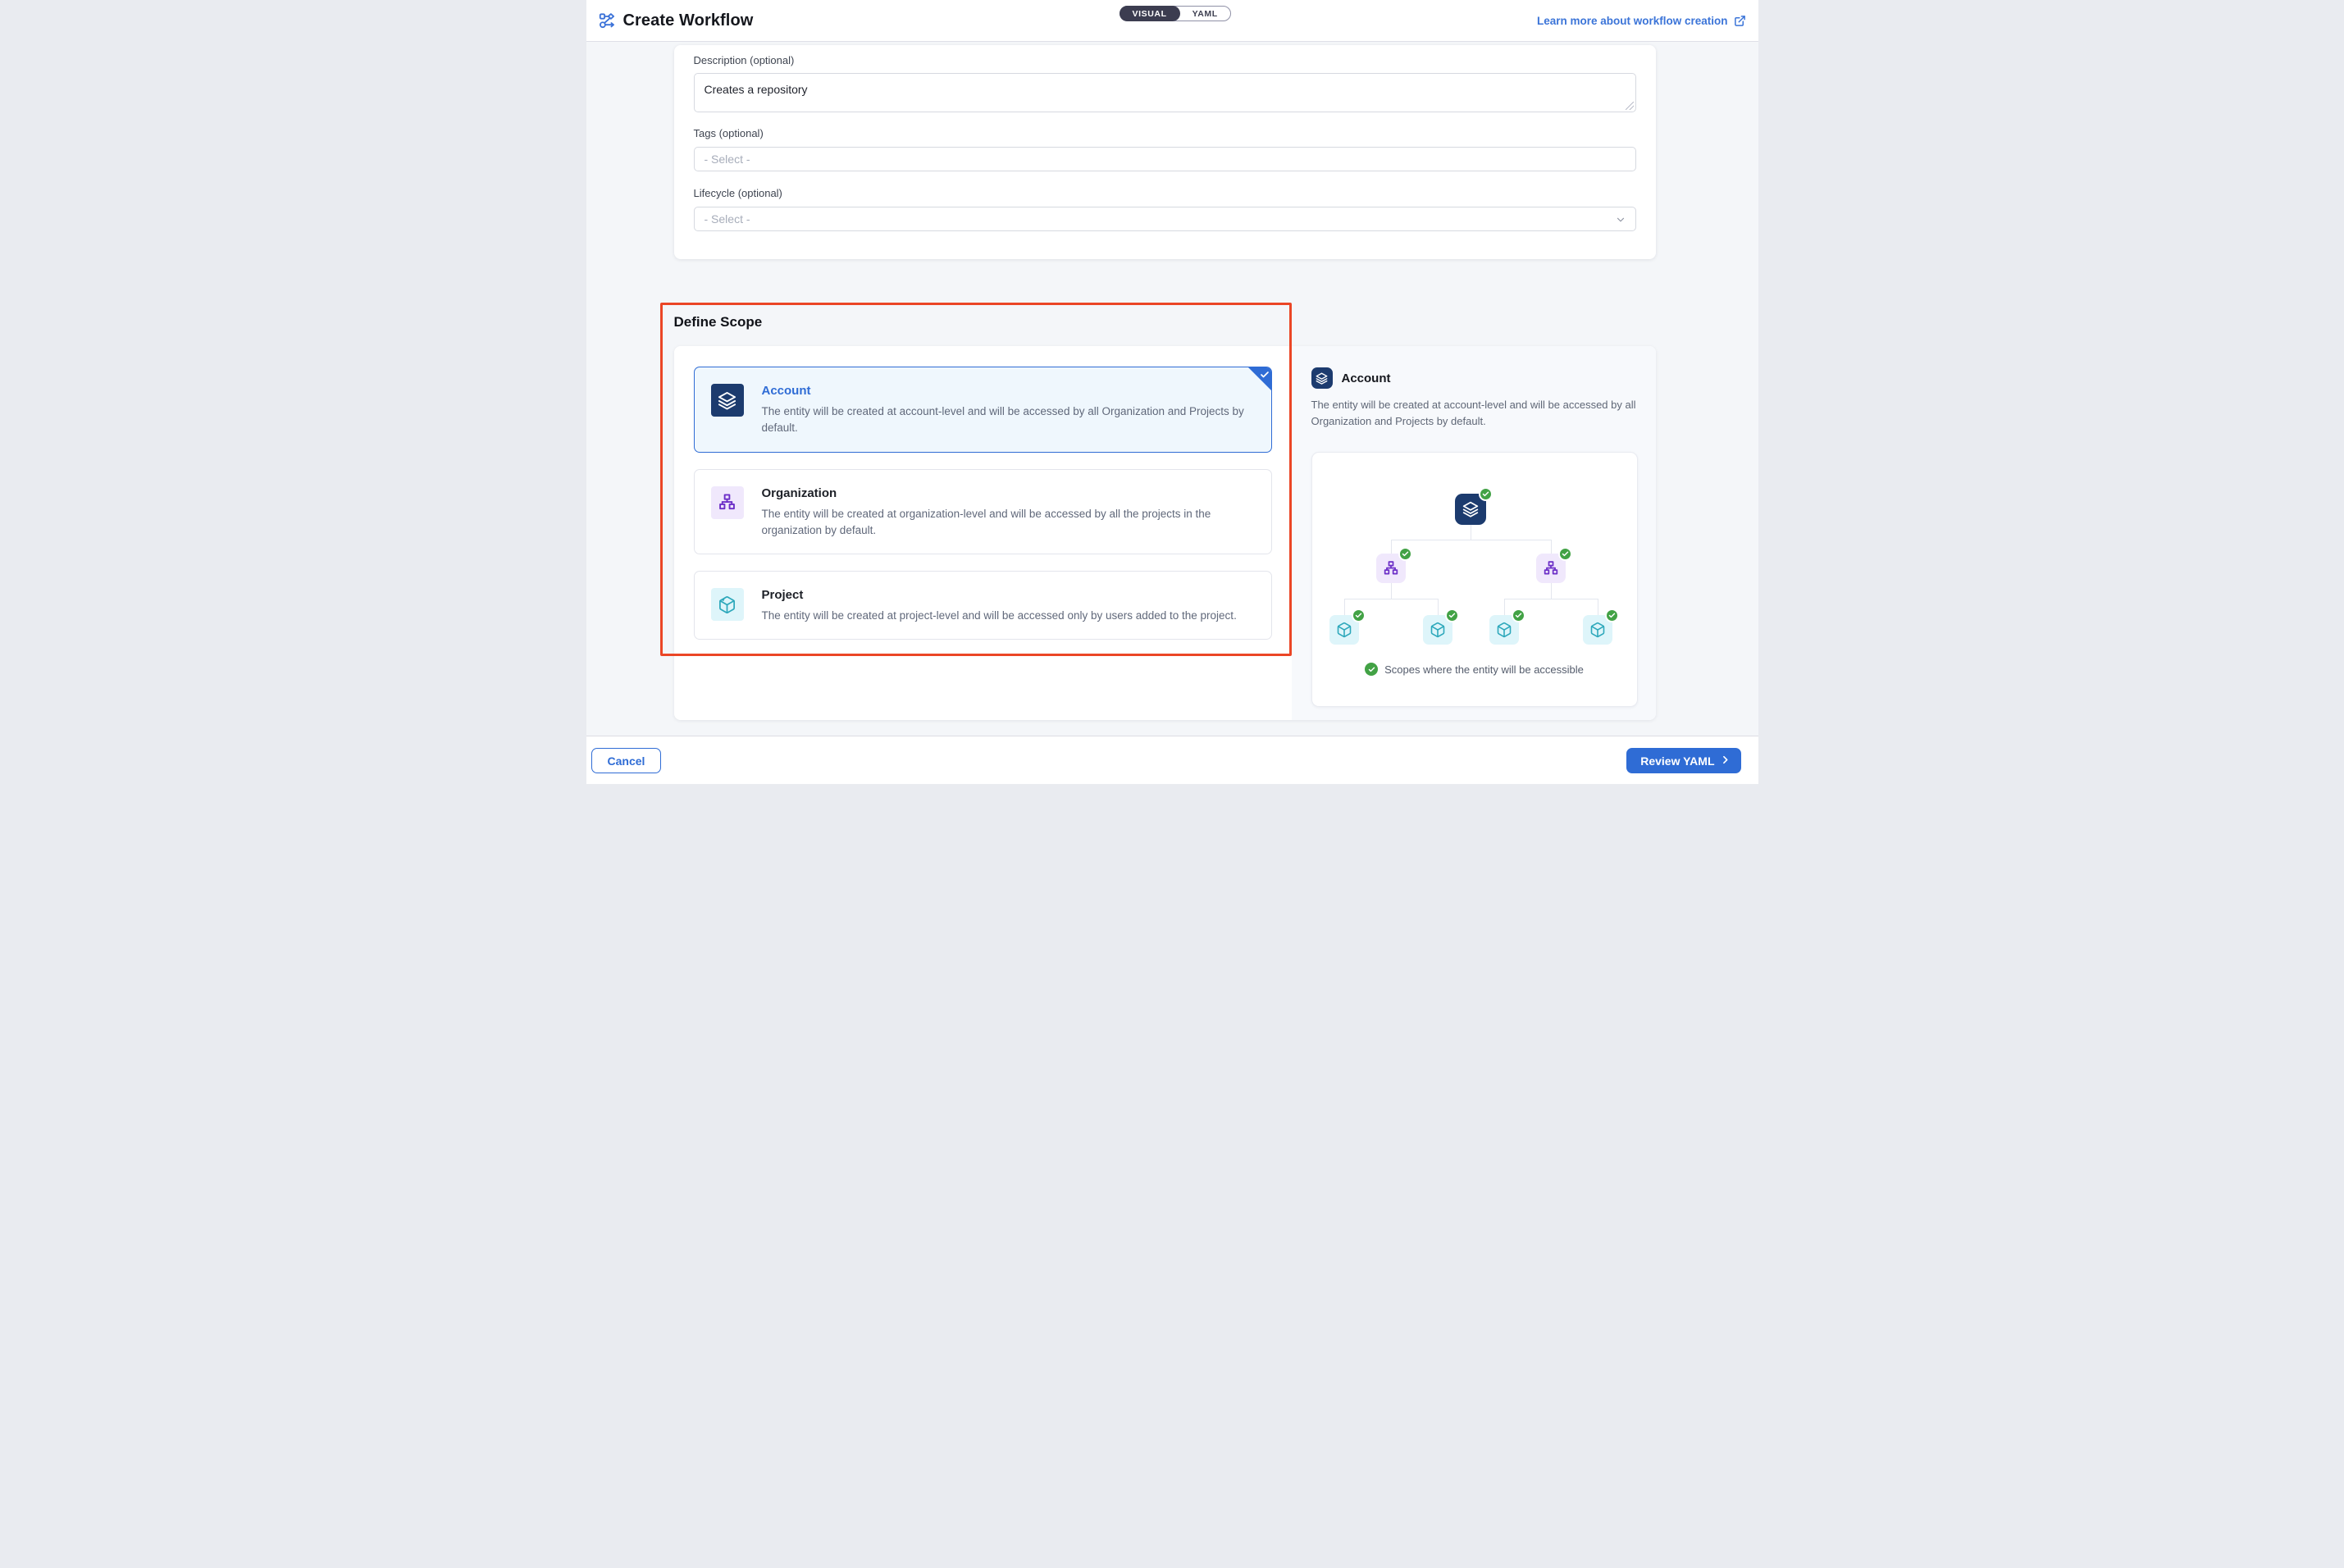 This screenshot has width=2344, height=1568. Describe the element at coordinates (728, 133) in the screenshot. I see `tags-label: Tags (optional)` at that location.